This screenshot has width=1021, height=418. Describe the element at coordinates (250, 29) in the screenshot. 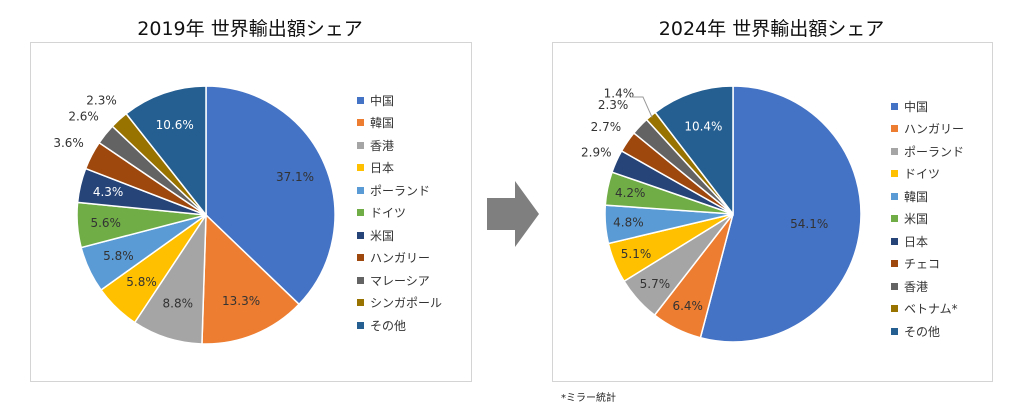

I see `chart-title-2019: 2019年 世界輸出額シェア` at that location.